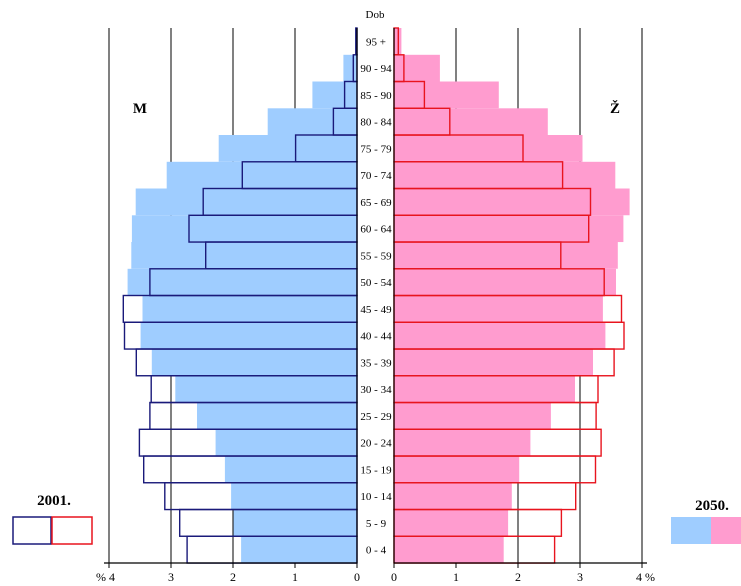 This screenshot has height=586, width=741. Describe the element at coordinates (376, 96) in the screenshot. I see `age-label-2: 85 - 90` at that location.